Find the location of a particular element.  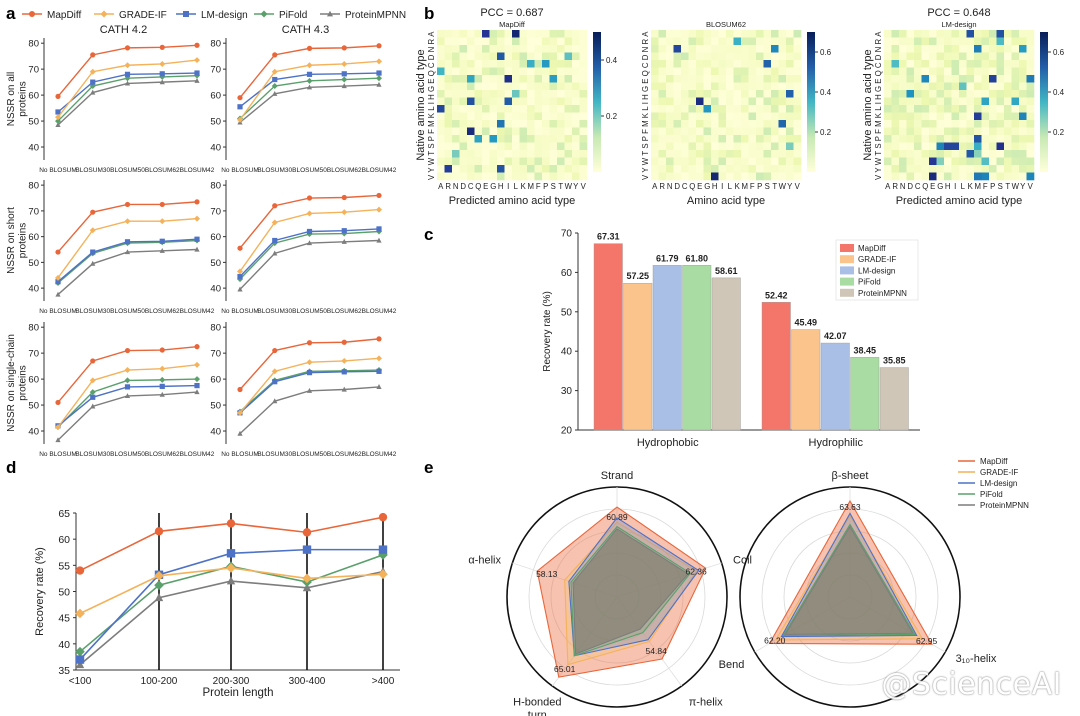

radar-polygon-MapDiff is located at coordinates (850, 572).